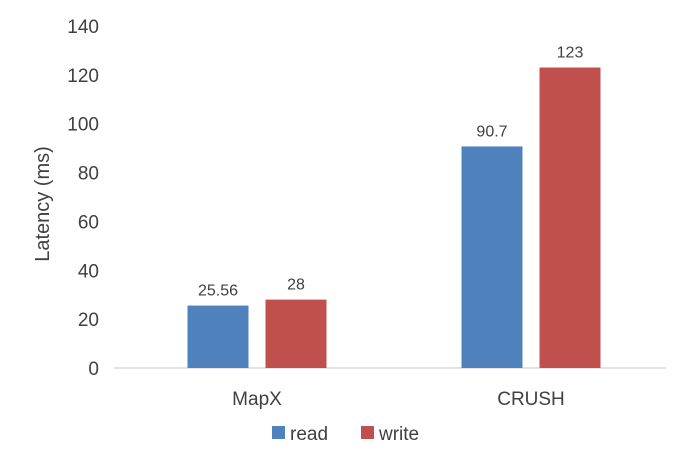  Describe the element at coordinates (278, 432) in the screenshot. I see `legend-swatch-read` at that location.